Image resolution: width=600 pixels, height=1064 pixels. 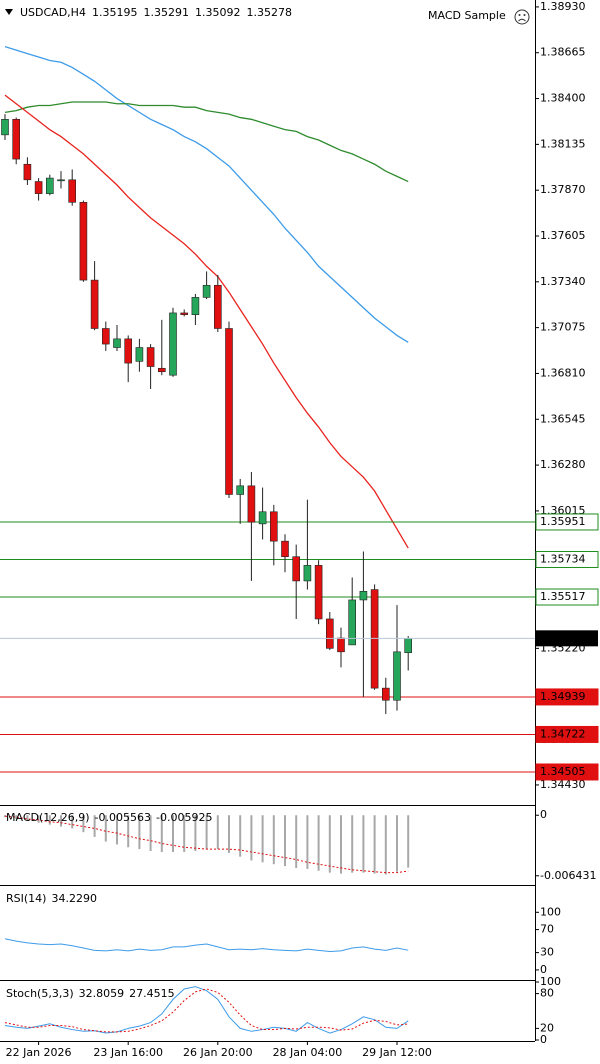 What do you see at coordinates (166, 12) in the screenshot?
I see `header-high: 1.35291` at bounding box center [166, 12].